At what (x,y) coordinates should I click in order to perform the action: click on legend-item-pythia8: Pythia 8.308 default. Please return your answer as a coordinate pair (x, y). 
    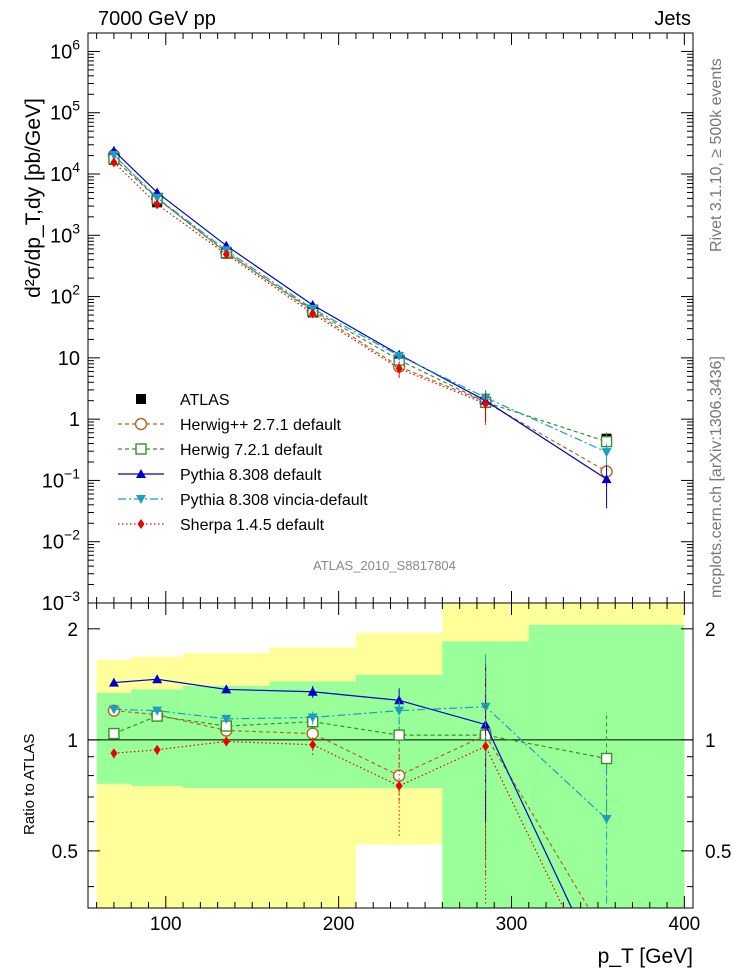
    Looking at the image, I should click on (220, 475).